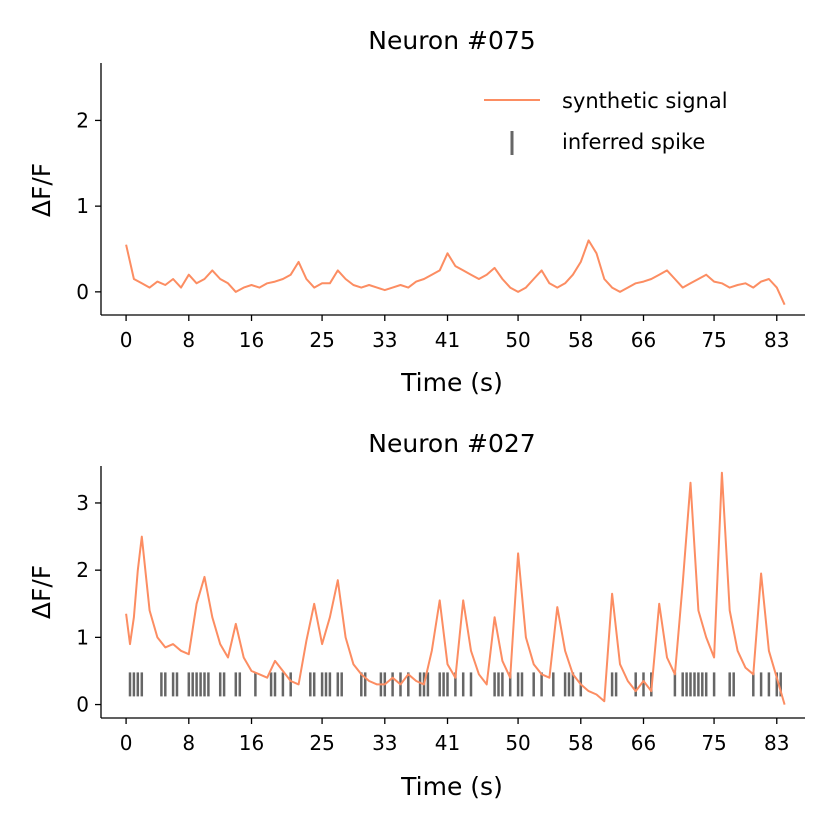 This screenshot has height=830, width=830. Describe the element at coordinates (645, 101) in the screenshot. I see `legend-entry-signal: synthetic signal` at that location.